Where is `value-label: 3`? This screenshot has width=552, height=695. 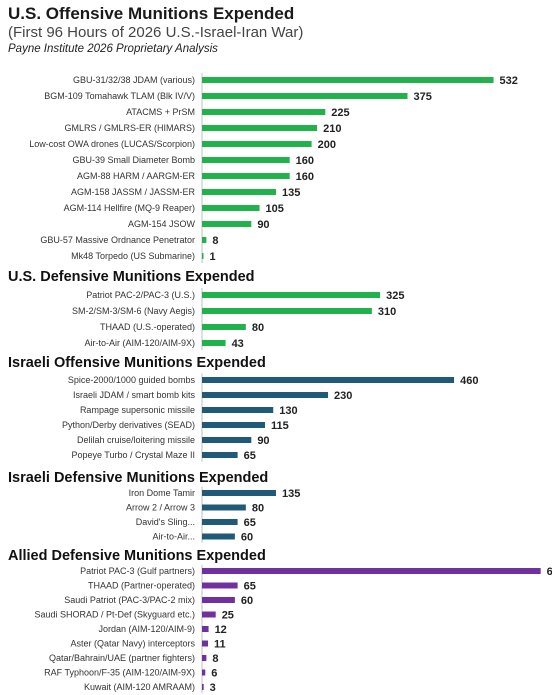 value-label: 3 is located at coordinates (213, 688).